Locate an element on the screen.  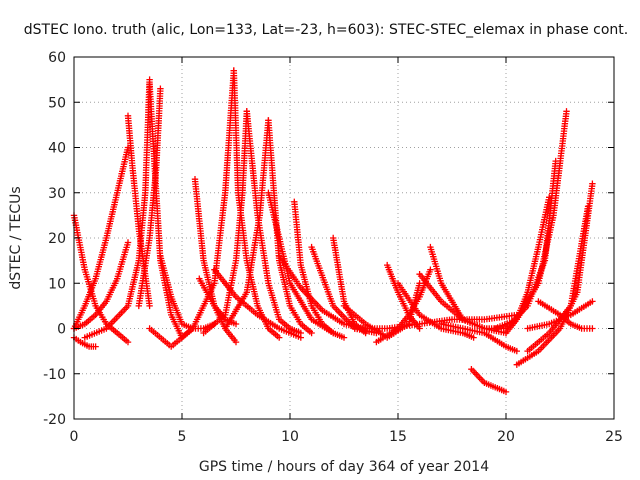
y-tick-label: 40 is located at coordinates (57, 149).